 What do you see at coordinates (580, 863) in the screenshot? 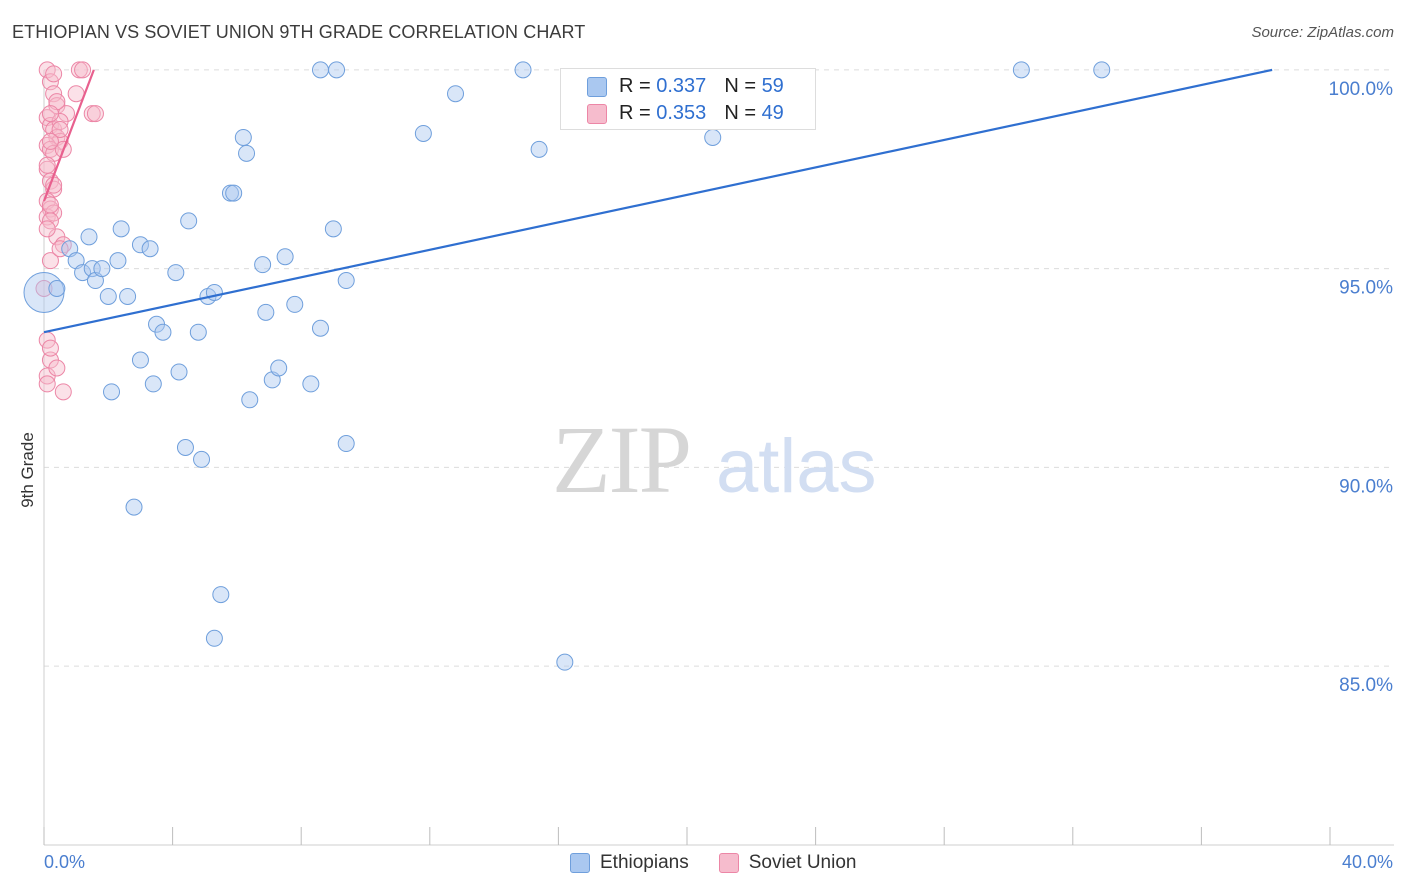
I see `ethiopians-legend-swatch` at bounding box center [580, 863].